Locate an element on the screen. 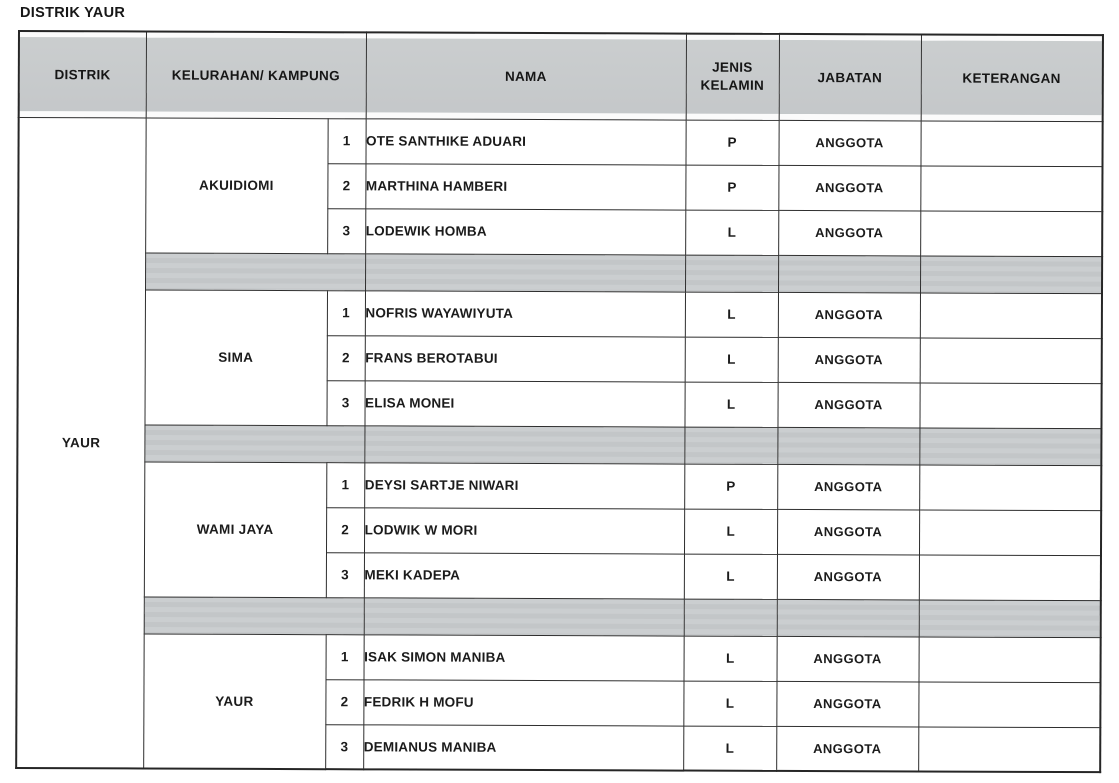  name-cell: FRANS BEROTABUI is located at coordinates (524, 358).